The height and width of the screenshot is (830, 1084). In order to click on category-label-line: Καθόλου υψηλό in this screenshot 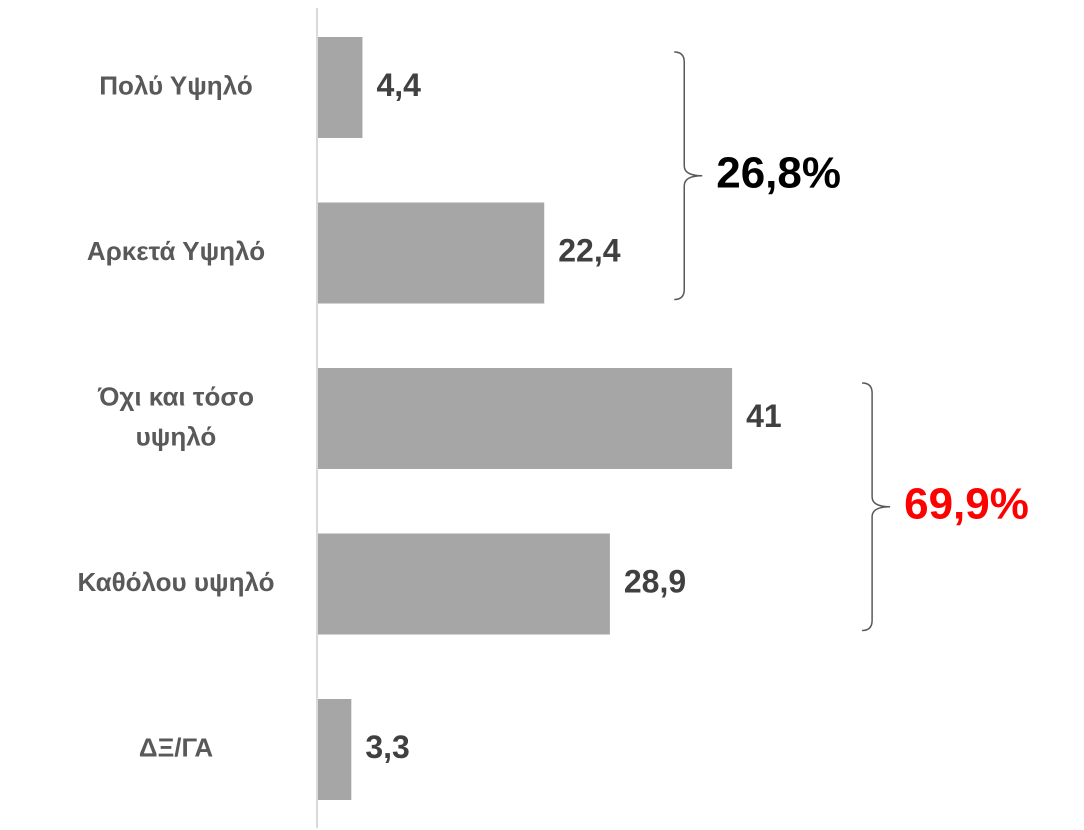, I will do `click(175, 582)`.